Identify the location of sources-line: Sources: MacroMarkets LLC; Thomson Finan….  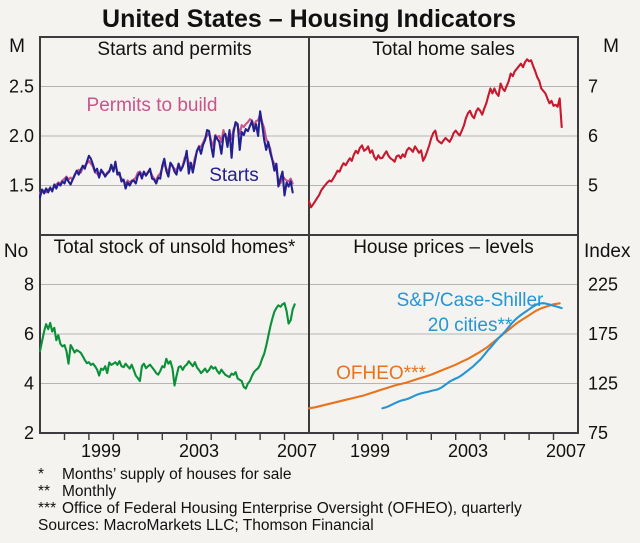
(206, 525).